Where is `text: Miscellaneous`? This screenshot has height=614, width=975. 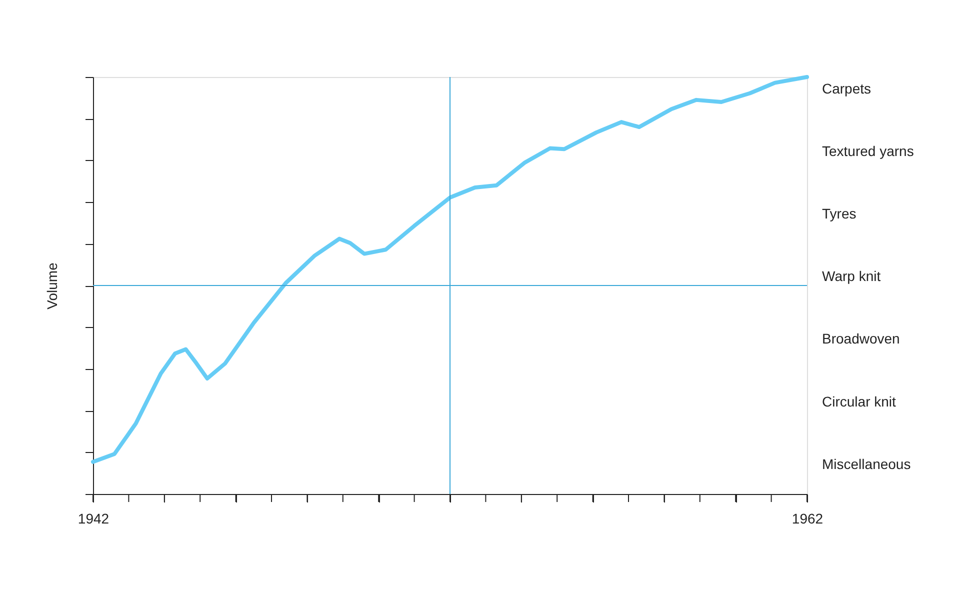
text: Miscellaneous is located at coordinates (866, 464).